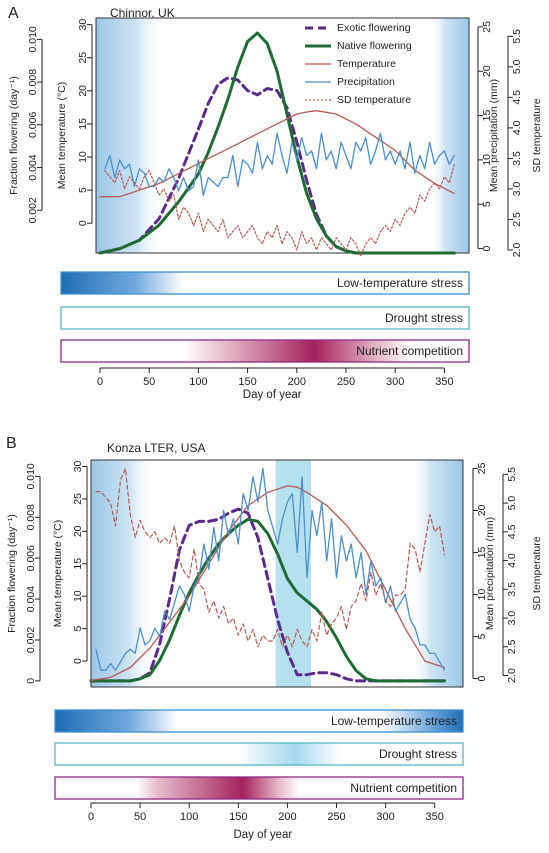 The image size is (549, 853). What do you see at coordinates (83, 25) in the screenshot?
I see `temperature-tick-label: 30` at bounding box center [83, 25].